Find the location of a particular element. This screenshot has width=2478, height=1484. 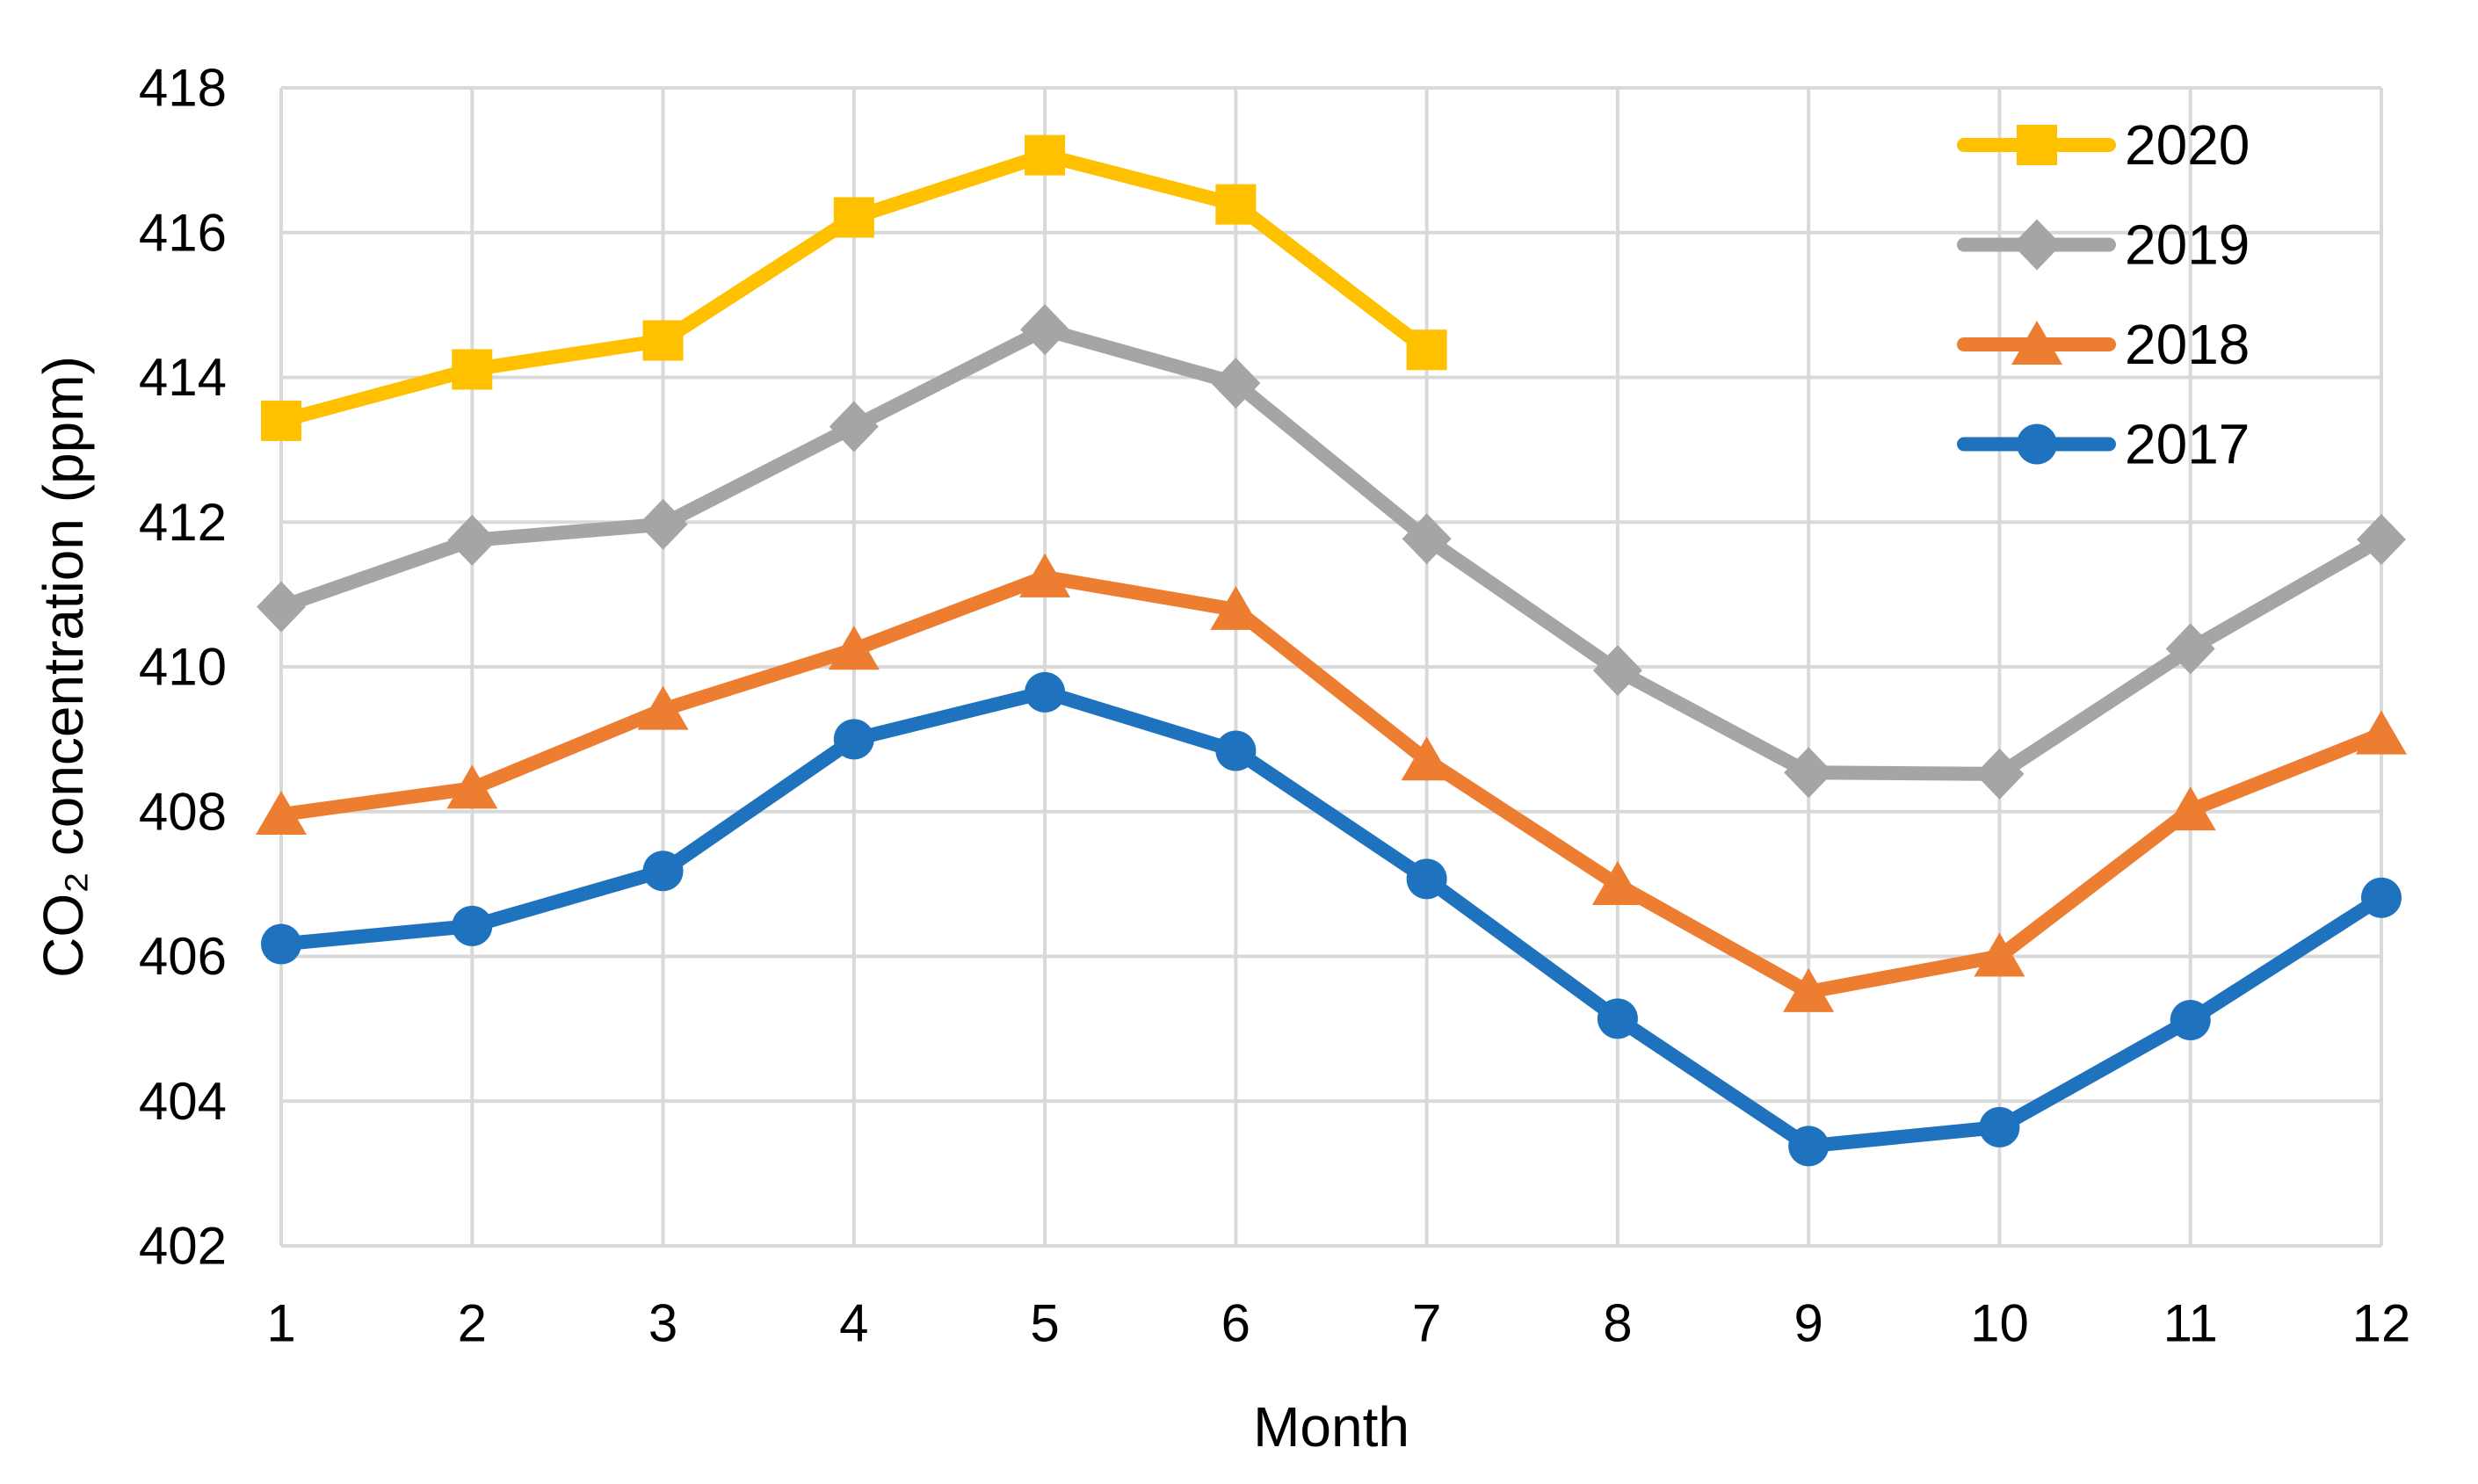

x-tick-label-8: 8 is located at coordinates (1618, 1323).